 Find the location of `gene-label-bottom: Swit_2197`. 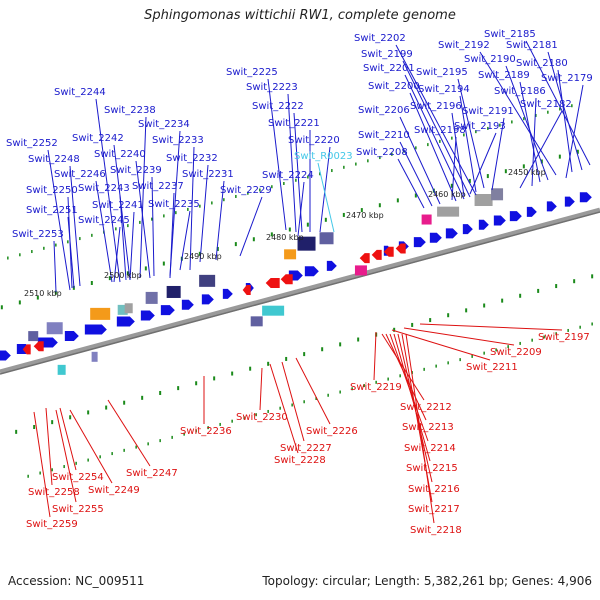

gene-label-bottom: Swit_2197 is located at coordinates (564, 337).